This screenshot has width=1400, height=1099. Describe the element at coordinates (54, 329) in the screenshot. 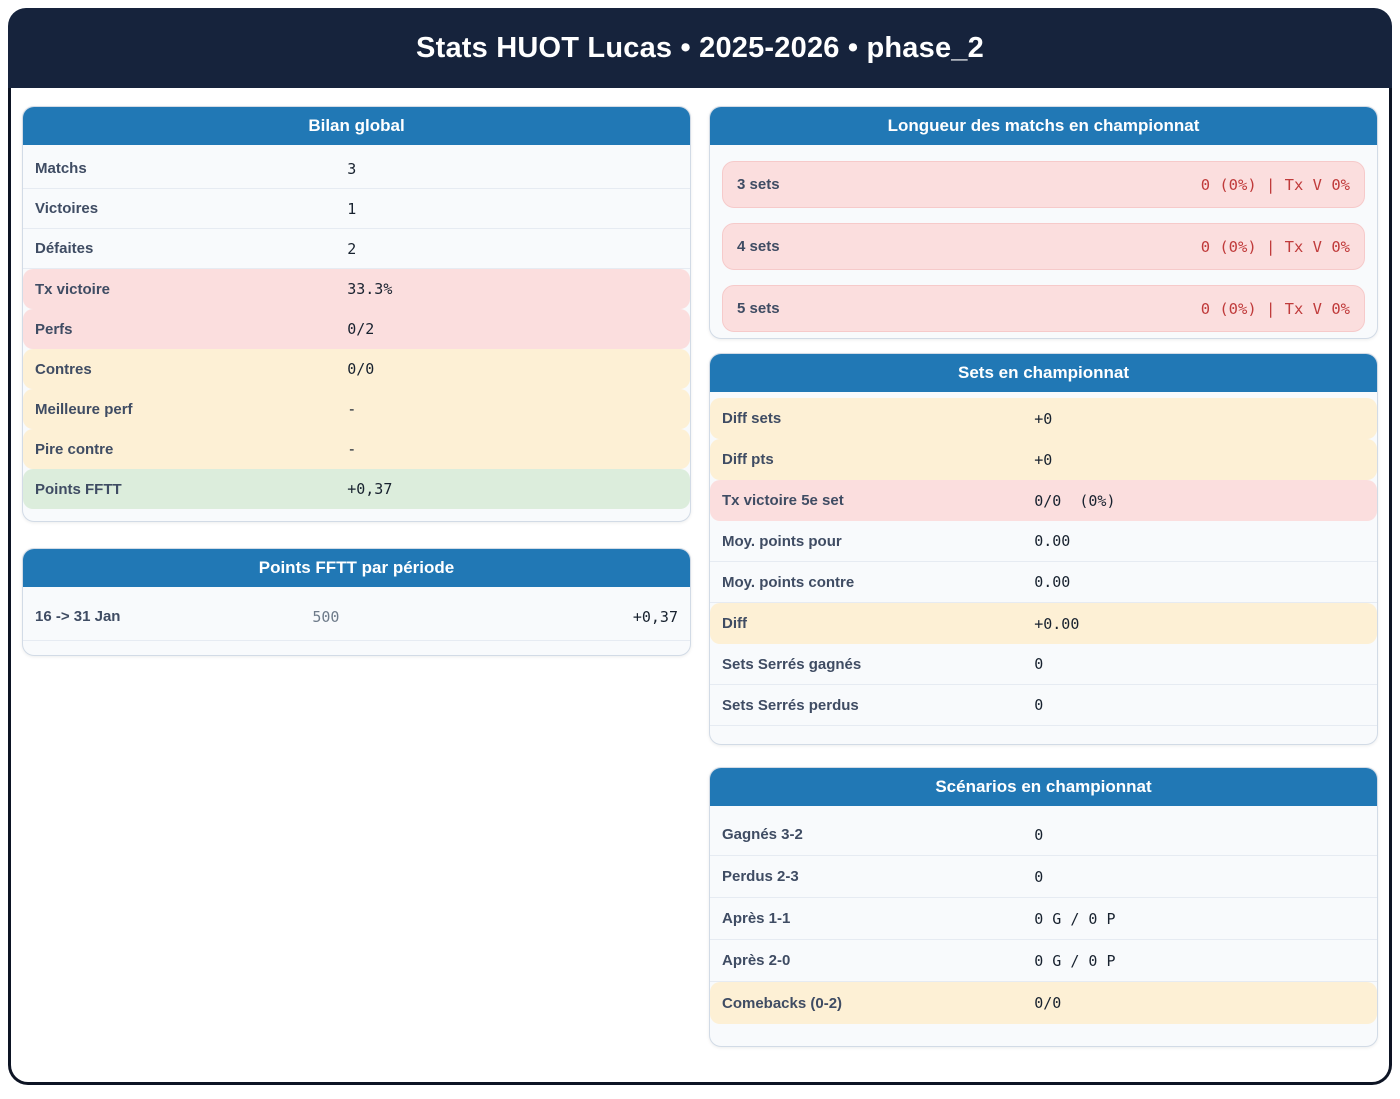

I see `row-label: Perfs` at that location.